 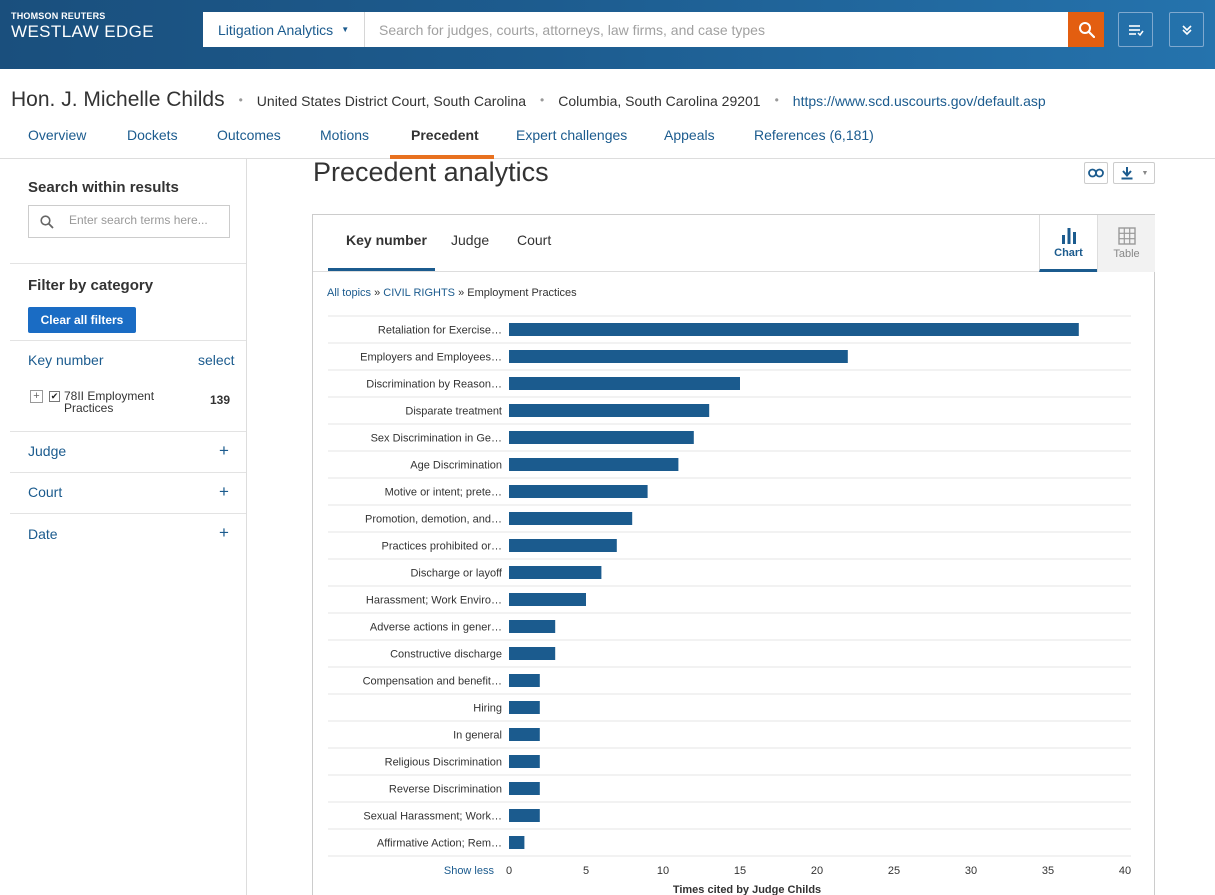 I want to click on tab-appeals: Appeals, so click(x=689, y=135).